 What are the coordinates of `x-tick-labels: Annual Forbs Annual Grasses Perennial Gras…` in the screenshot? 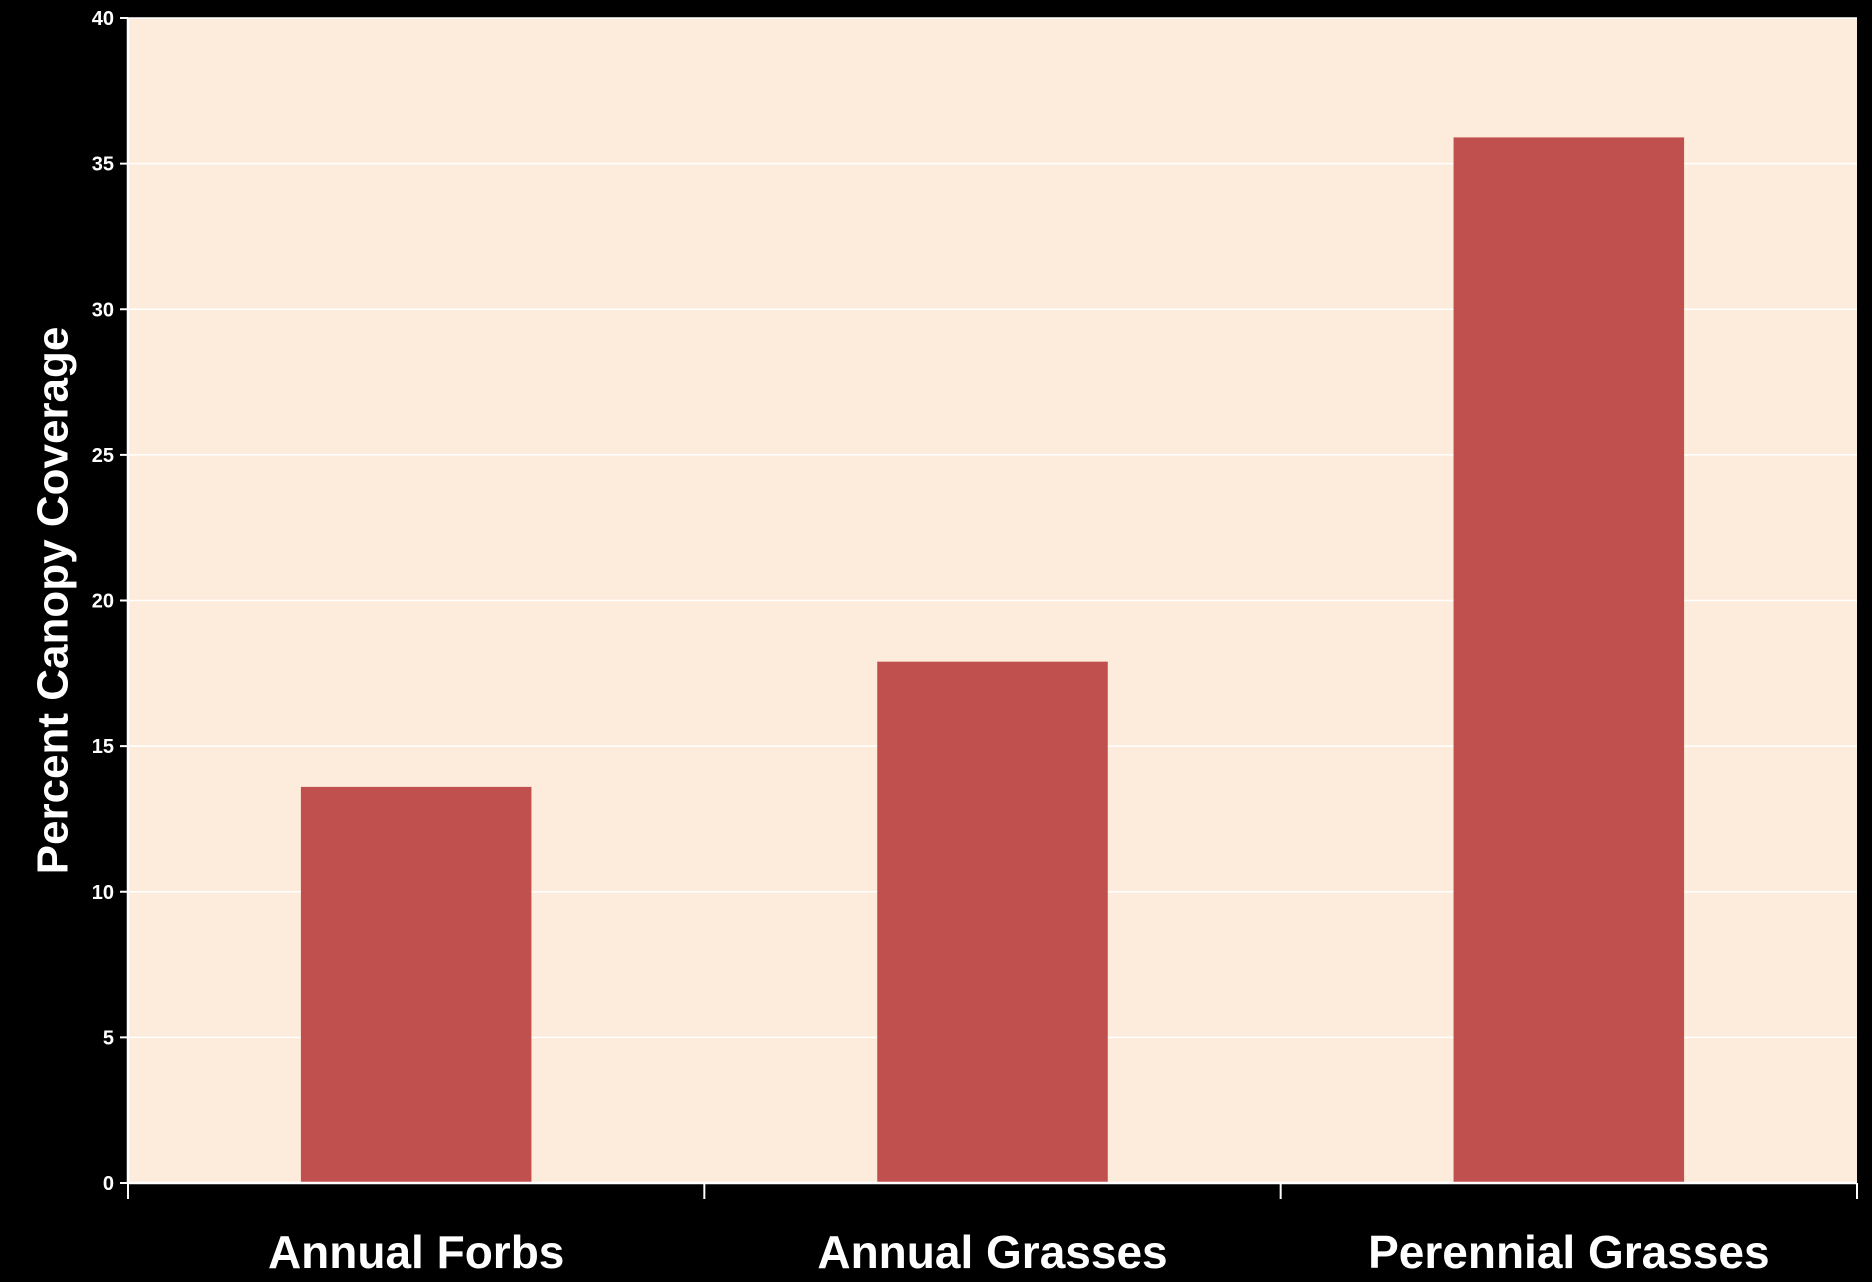 It's located at (1019, 1252).